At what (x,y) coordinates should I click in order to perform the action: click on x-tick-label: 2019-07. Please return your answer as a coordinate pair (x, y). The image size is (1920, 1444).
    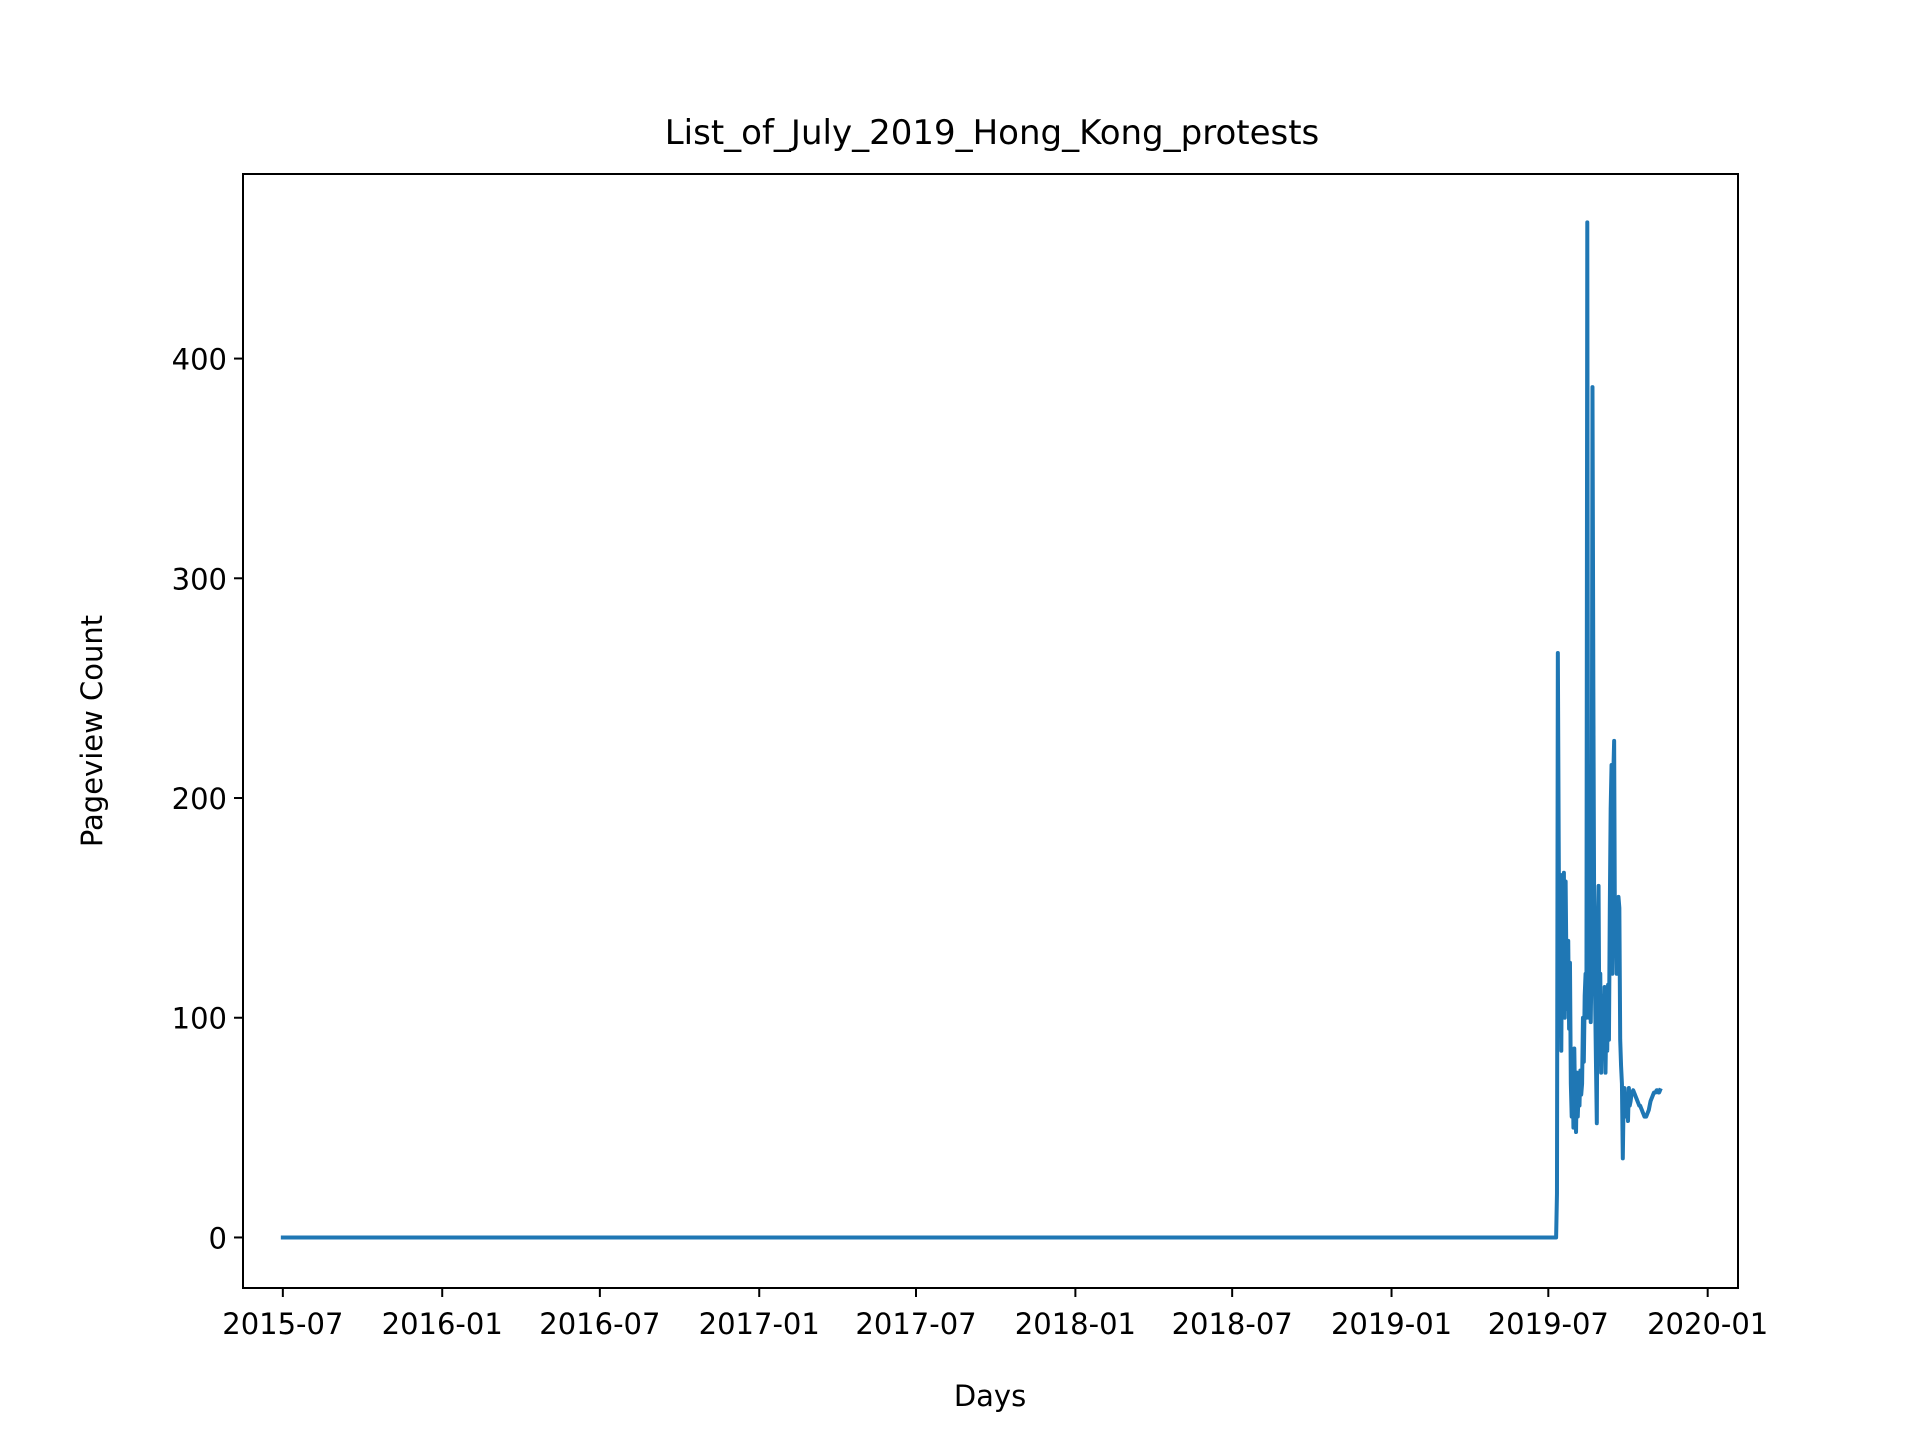
    Looking at the image, I should click on (1548, 1324).